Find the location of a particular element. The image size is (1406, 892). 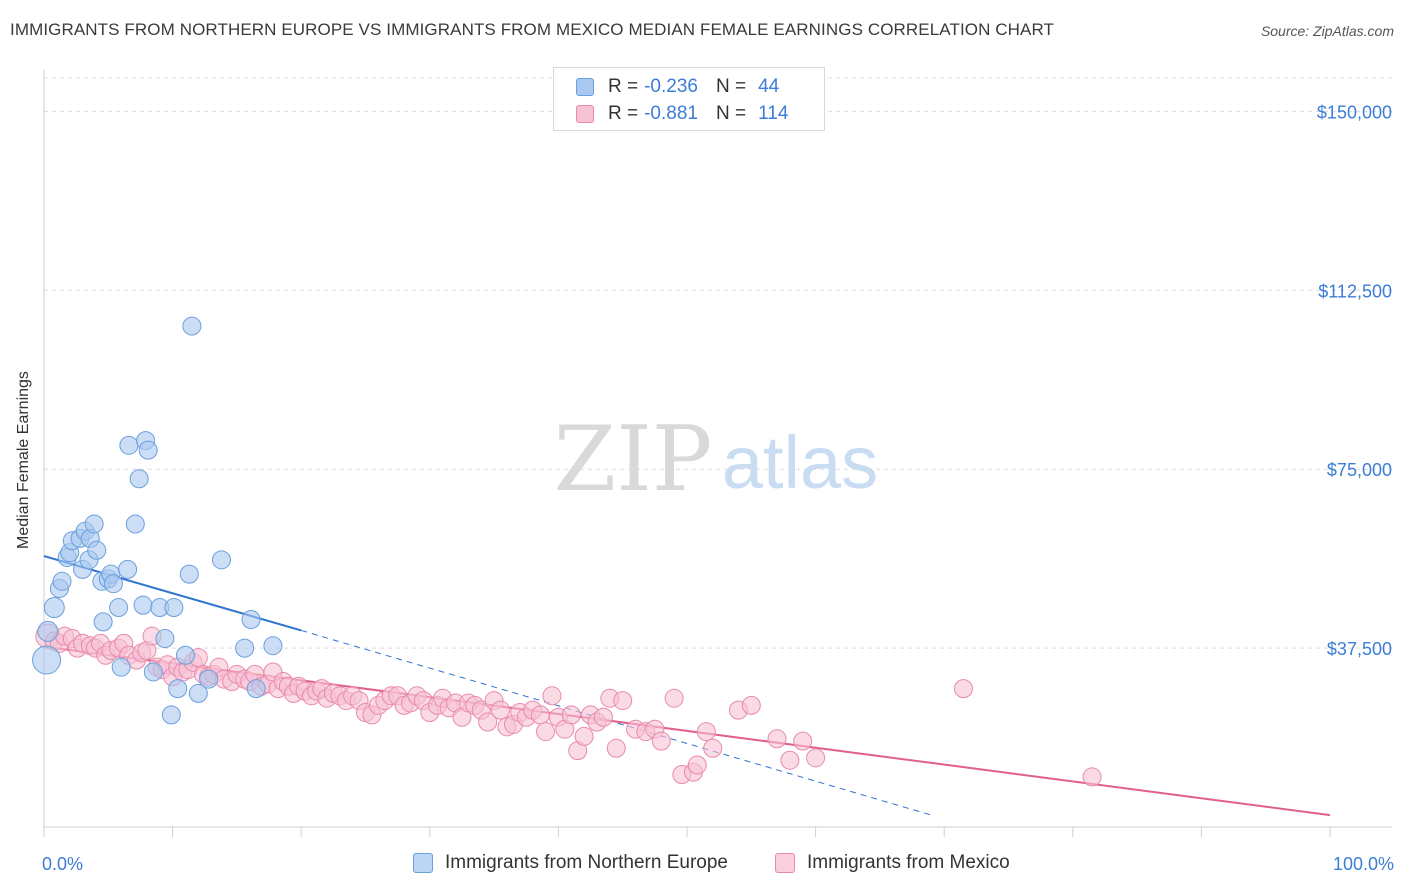

trend-line-northern-europe-extension is located at coordinates (616, 722).